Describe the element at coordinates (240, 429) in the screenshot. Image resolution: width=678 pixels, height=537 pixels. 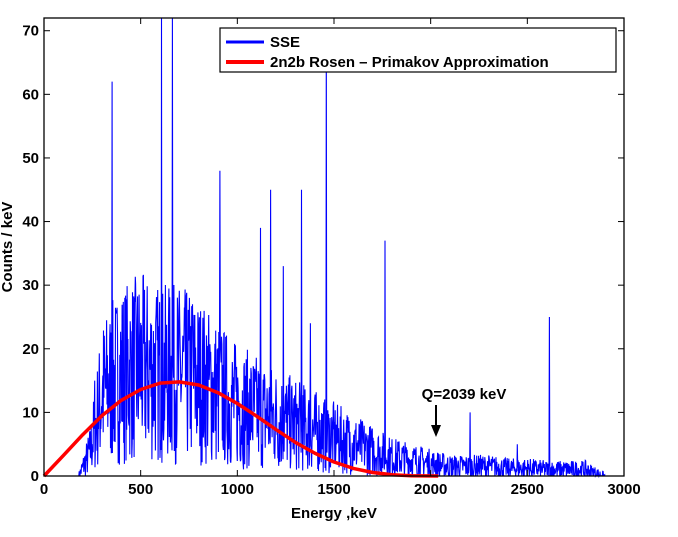
I see `series-rosen-primakov` at that location.